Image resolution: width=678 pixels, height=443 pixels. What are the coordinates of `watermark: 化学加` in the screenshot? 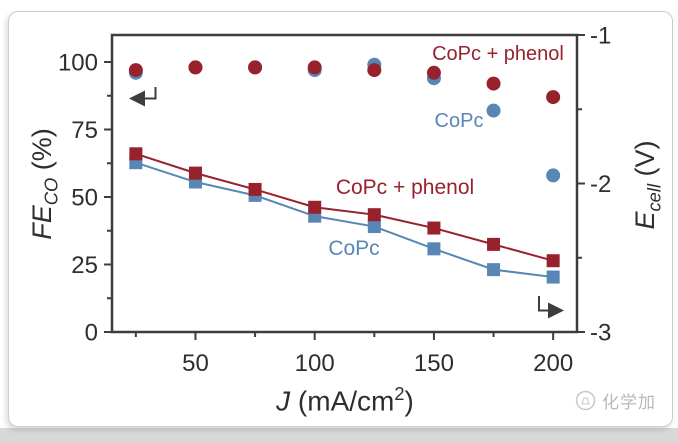 It's located at (615, 400).